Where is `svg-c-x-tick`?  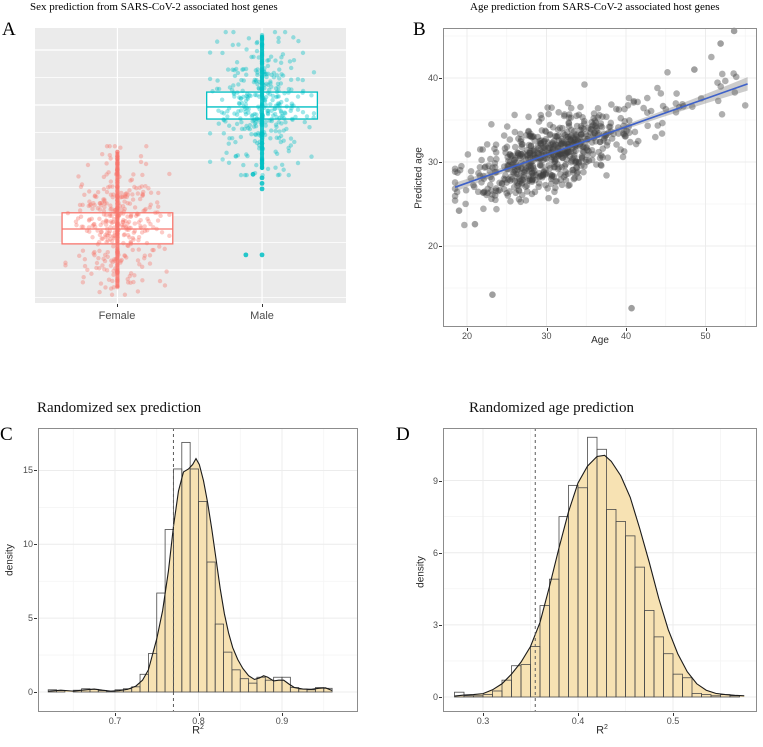 svg-c-x-tick is located at coordinates (199, 714).